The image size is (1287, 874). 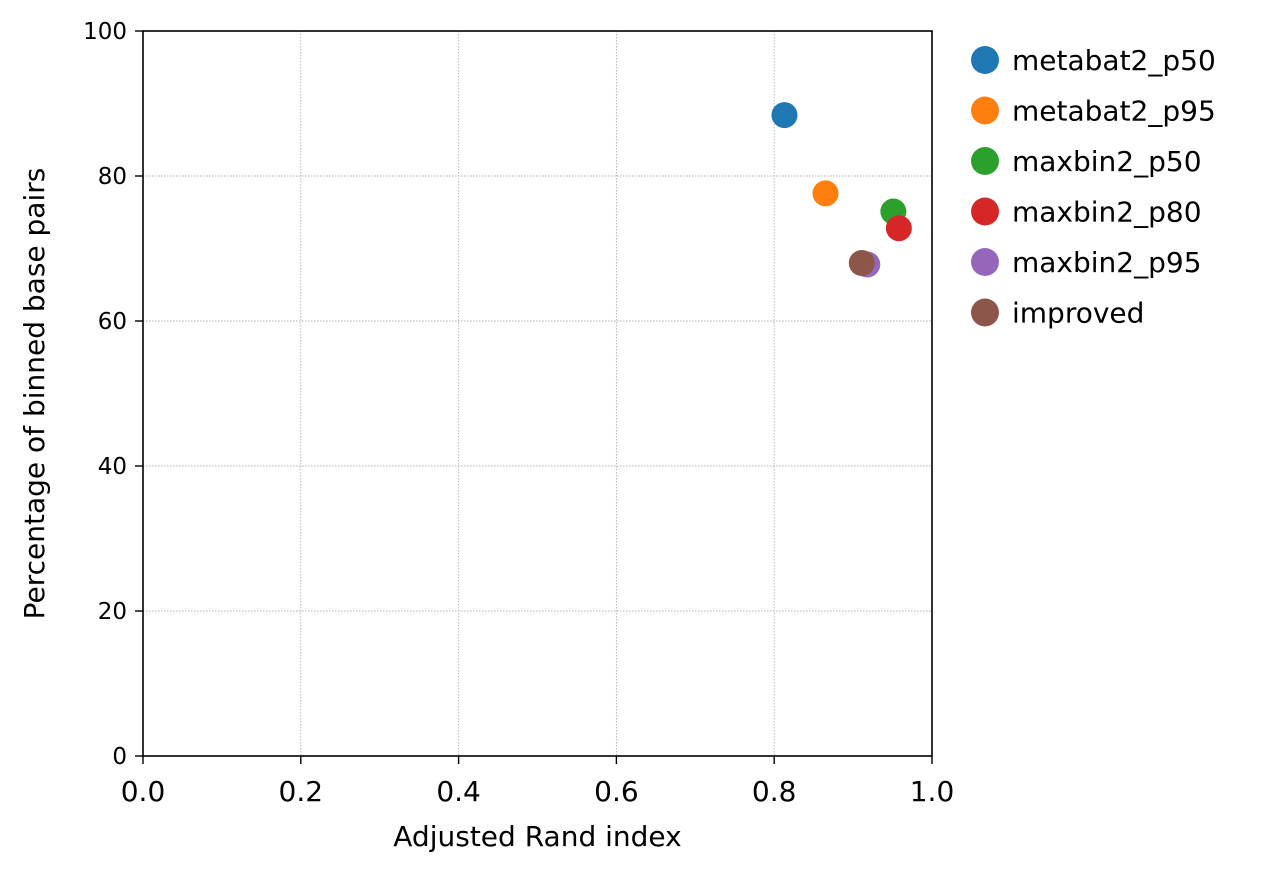 I want to click on legend-entry-metabat2_p50: metabat2_p50, so click(x=1093, y=60).